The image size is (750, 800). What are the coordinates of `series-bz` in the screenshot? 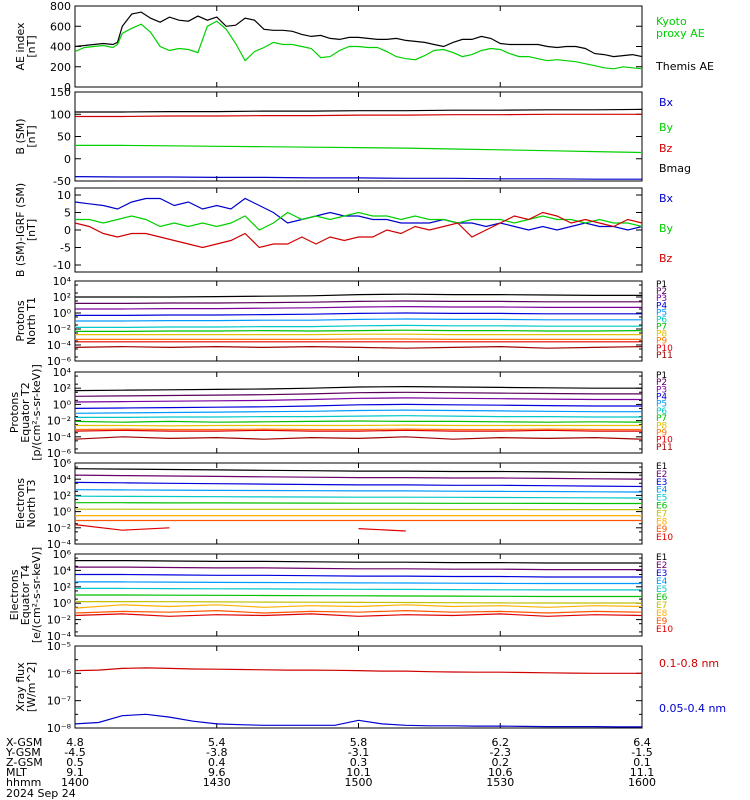 It's located at (358, 230).